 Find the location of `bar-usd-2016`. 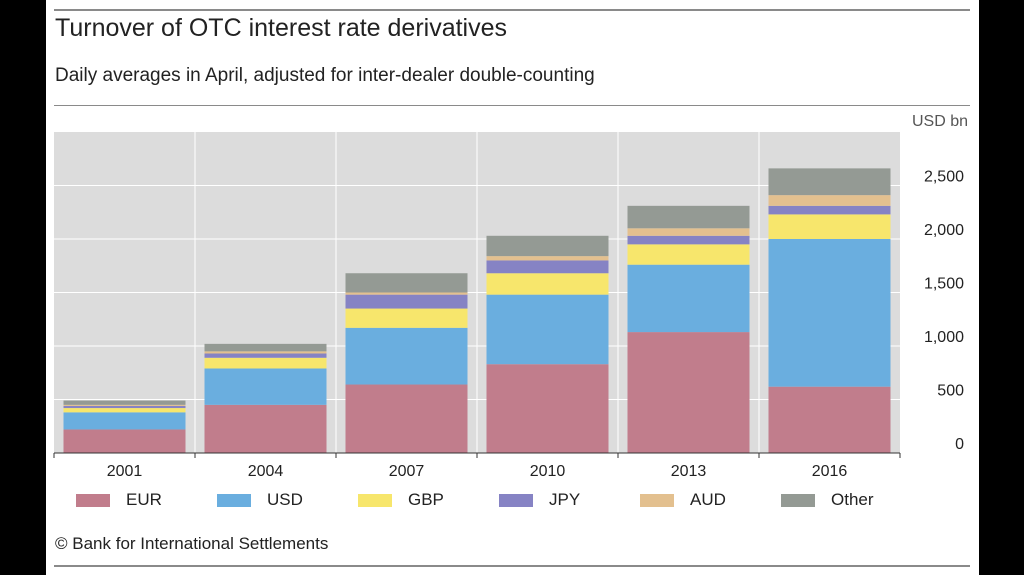

bar-usd-2016 is located at coordinates (829, 313).